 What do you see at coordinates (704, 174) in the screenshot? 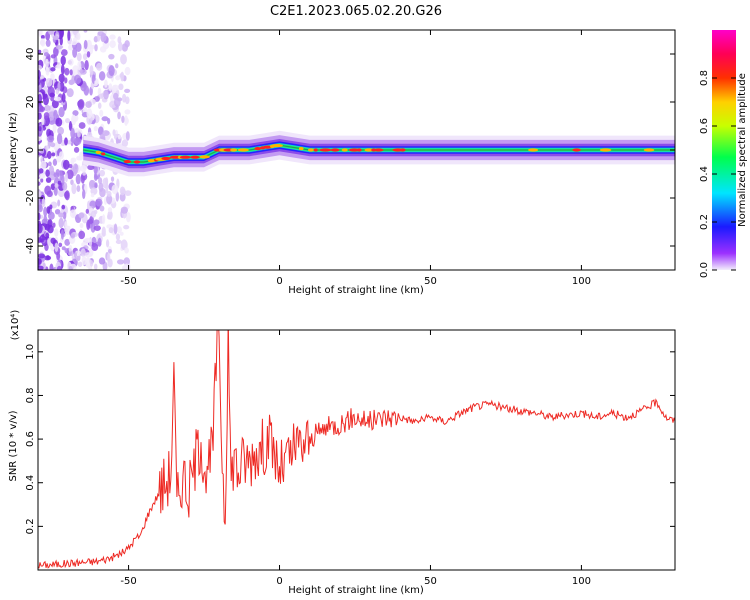
I see `colorbar-tick-label: 0.4` at bounding box center [704, 174].